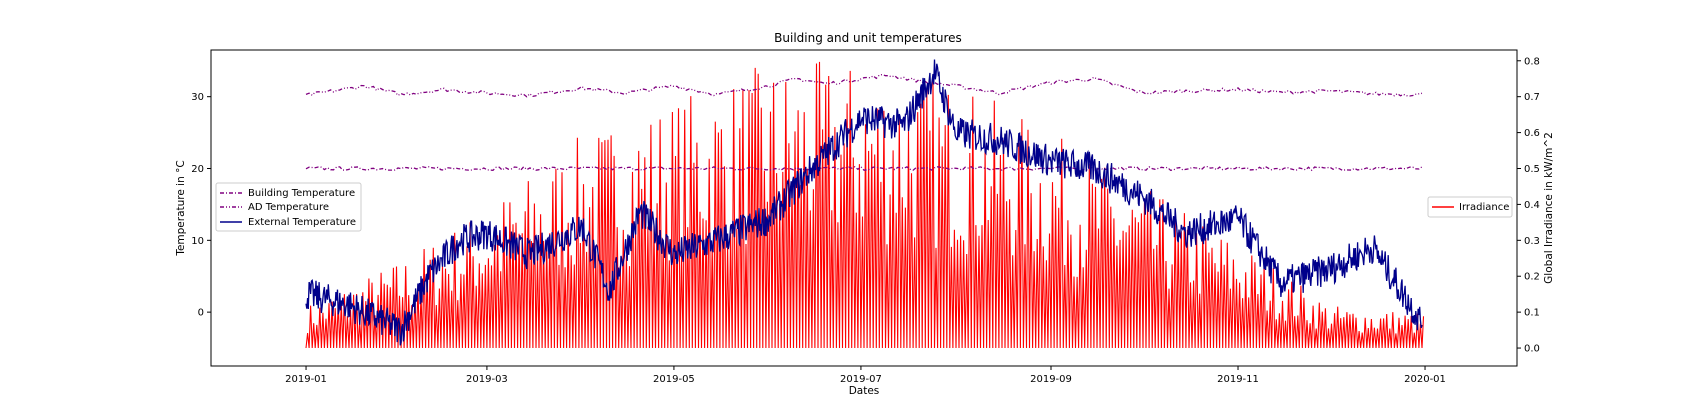 The height and width of the screenshot is (417, 1684). I want to click on y-left-tick-label: 0, so click(201, 313).